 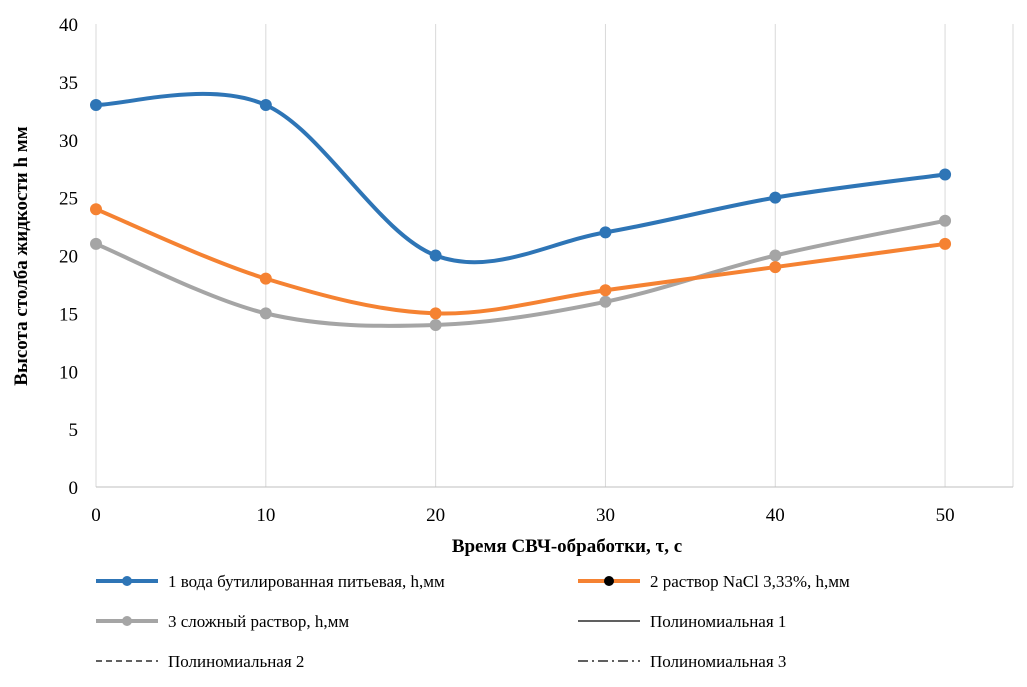 I want to click on y-tick-label: 25, so click(x=68, y=199).